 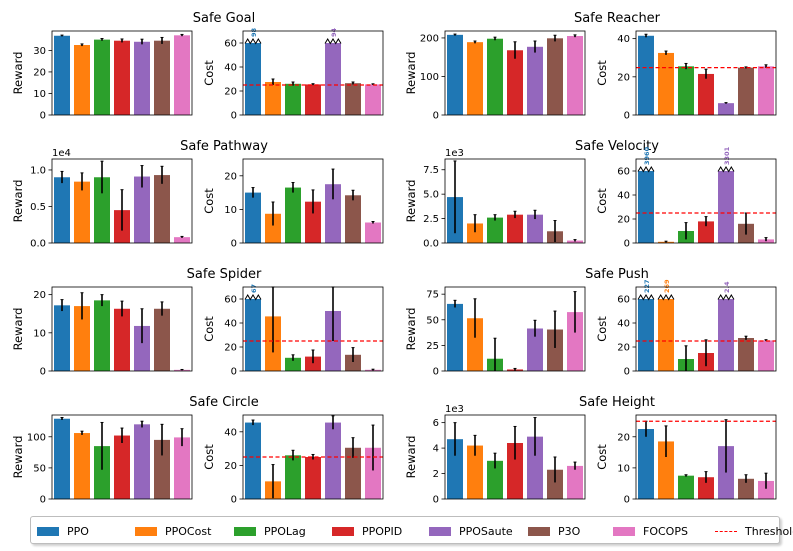 I want to click on legend-item-ppolag: PPOLag, so click(x=270, y=531).